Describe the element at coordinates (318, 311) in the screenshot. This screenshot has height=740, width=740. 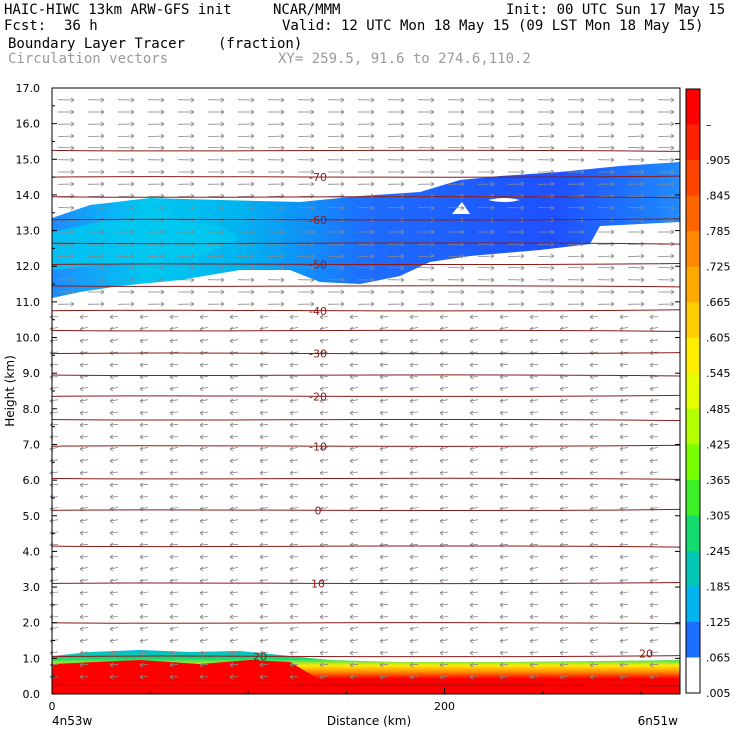
I see `isotherm-label: -40` at that location.